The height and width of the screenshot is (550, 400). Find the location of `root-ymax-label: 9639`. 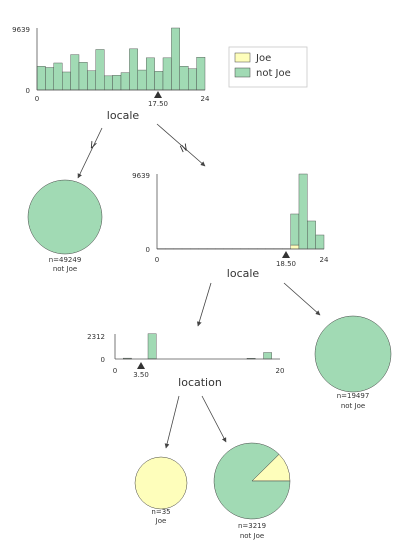

root-ymax-label: 9639 is located at coordinates (21, 30).